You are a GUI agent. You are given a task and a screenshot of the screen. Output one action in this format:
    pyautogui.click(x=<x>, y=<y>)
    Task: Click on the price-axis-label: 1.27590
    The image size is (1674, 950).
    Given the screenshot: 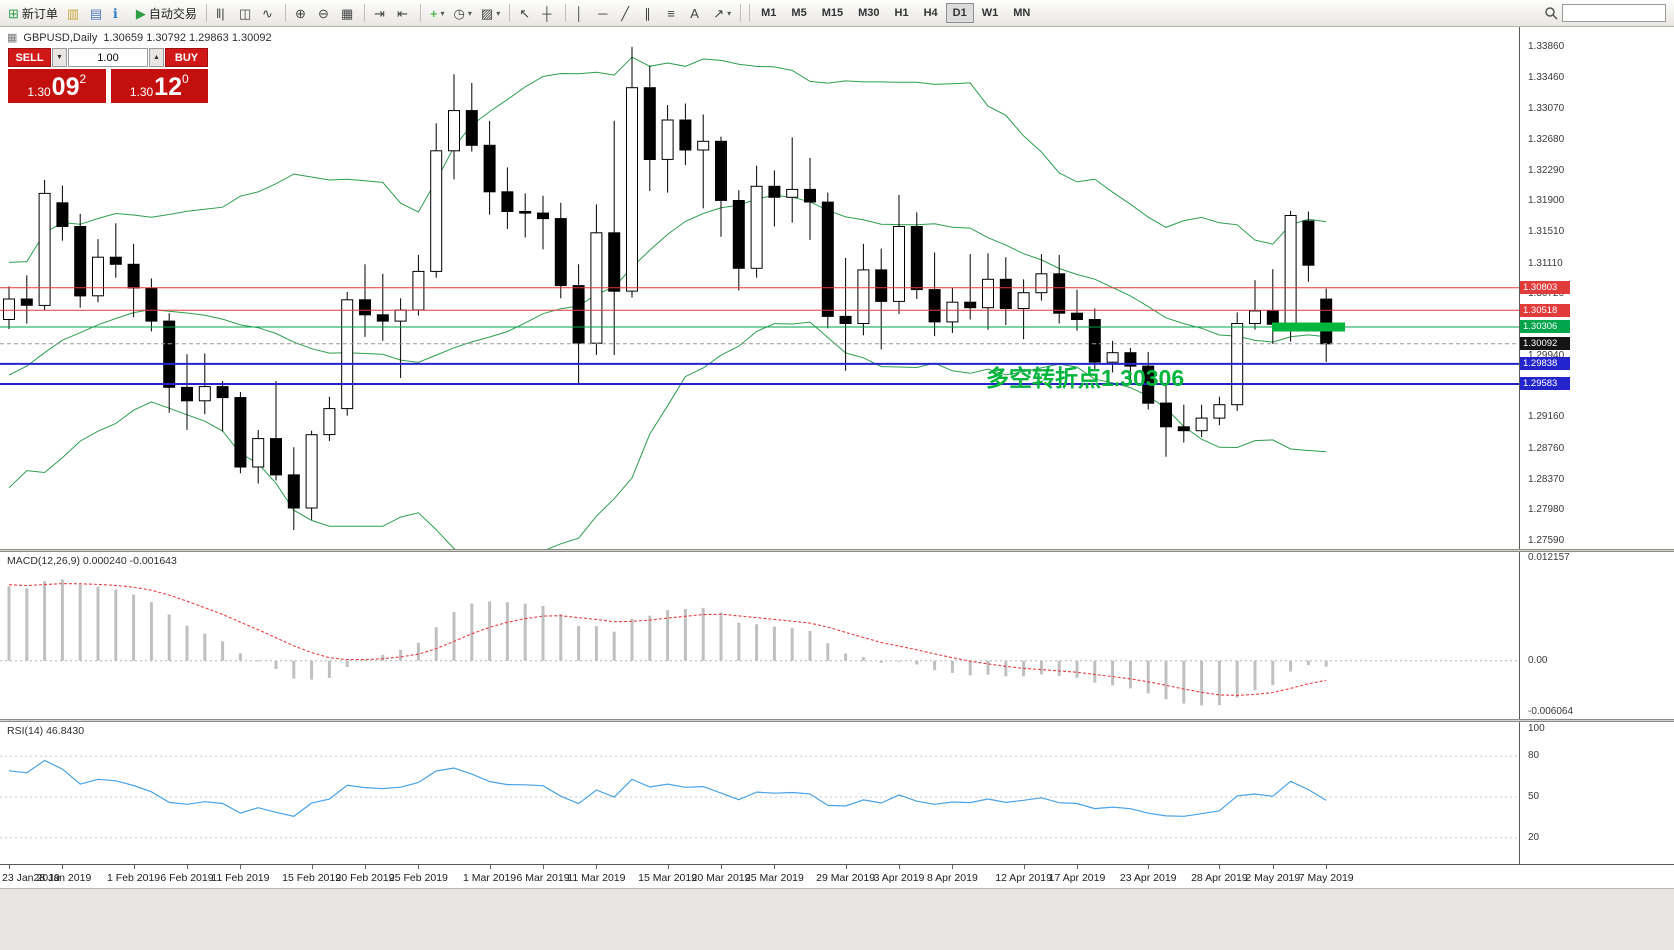 What is the action you would take?
    pyautogui.click(x=1546, y=541)
    